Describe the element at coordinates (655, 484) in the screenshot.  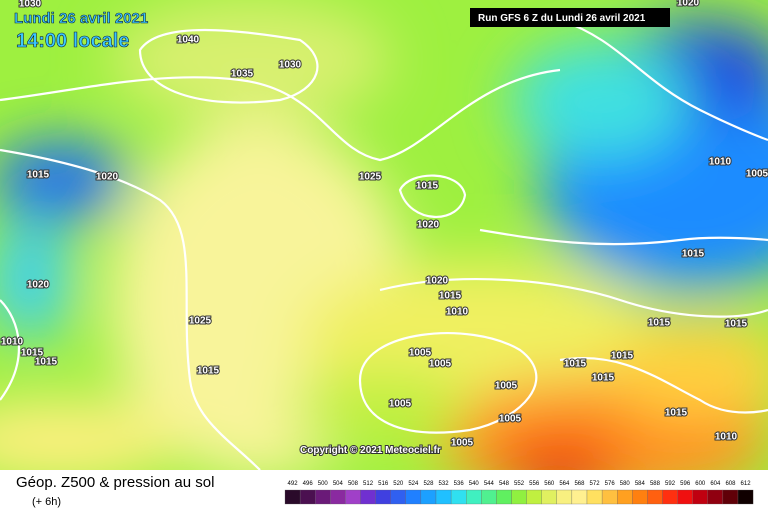
I see `scale-label: 588` at that location.